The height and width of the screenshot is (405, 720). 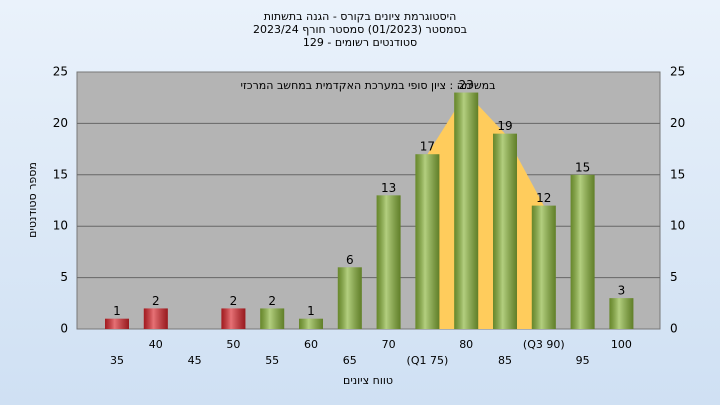 What do you see at coordinates (674, 329) in the screenshot?
I see `y2-tick-label: 0` at bounding box center [674, 329].